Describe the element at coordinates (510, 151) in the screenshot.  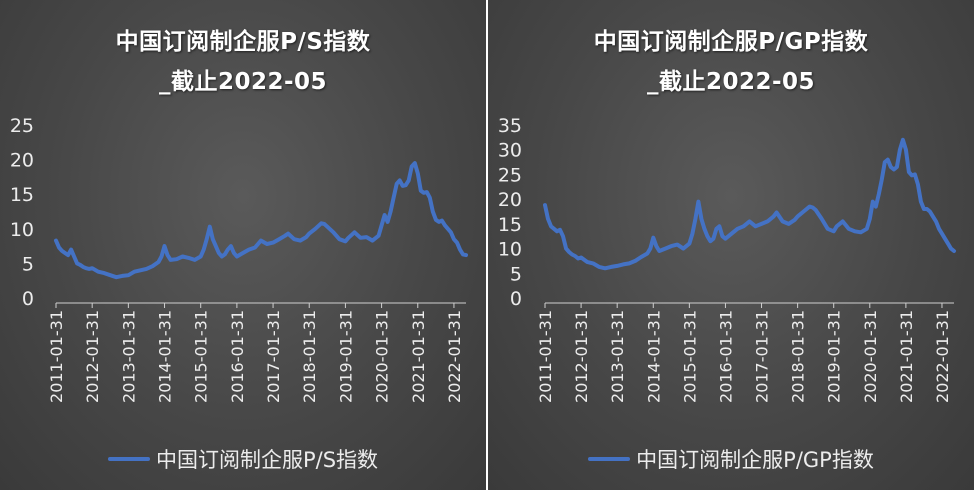
I see `y-tick-label: 30` at that location.